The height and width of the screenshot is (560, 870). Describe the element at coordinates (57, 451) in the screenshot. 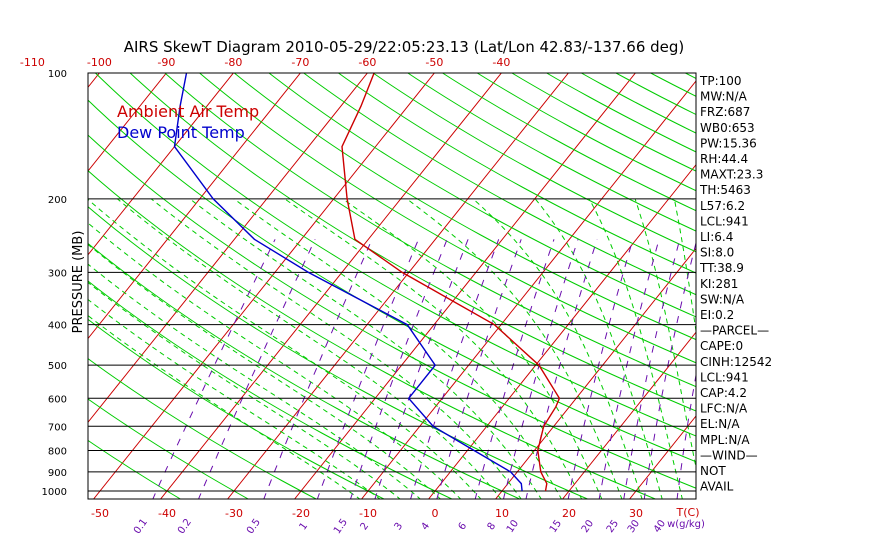

I see `pressure-tick-label: 800` at that location.